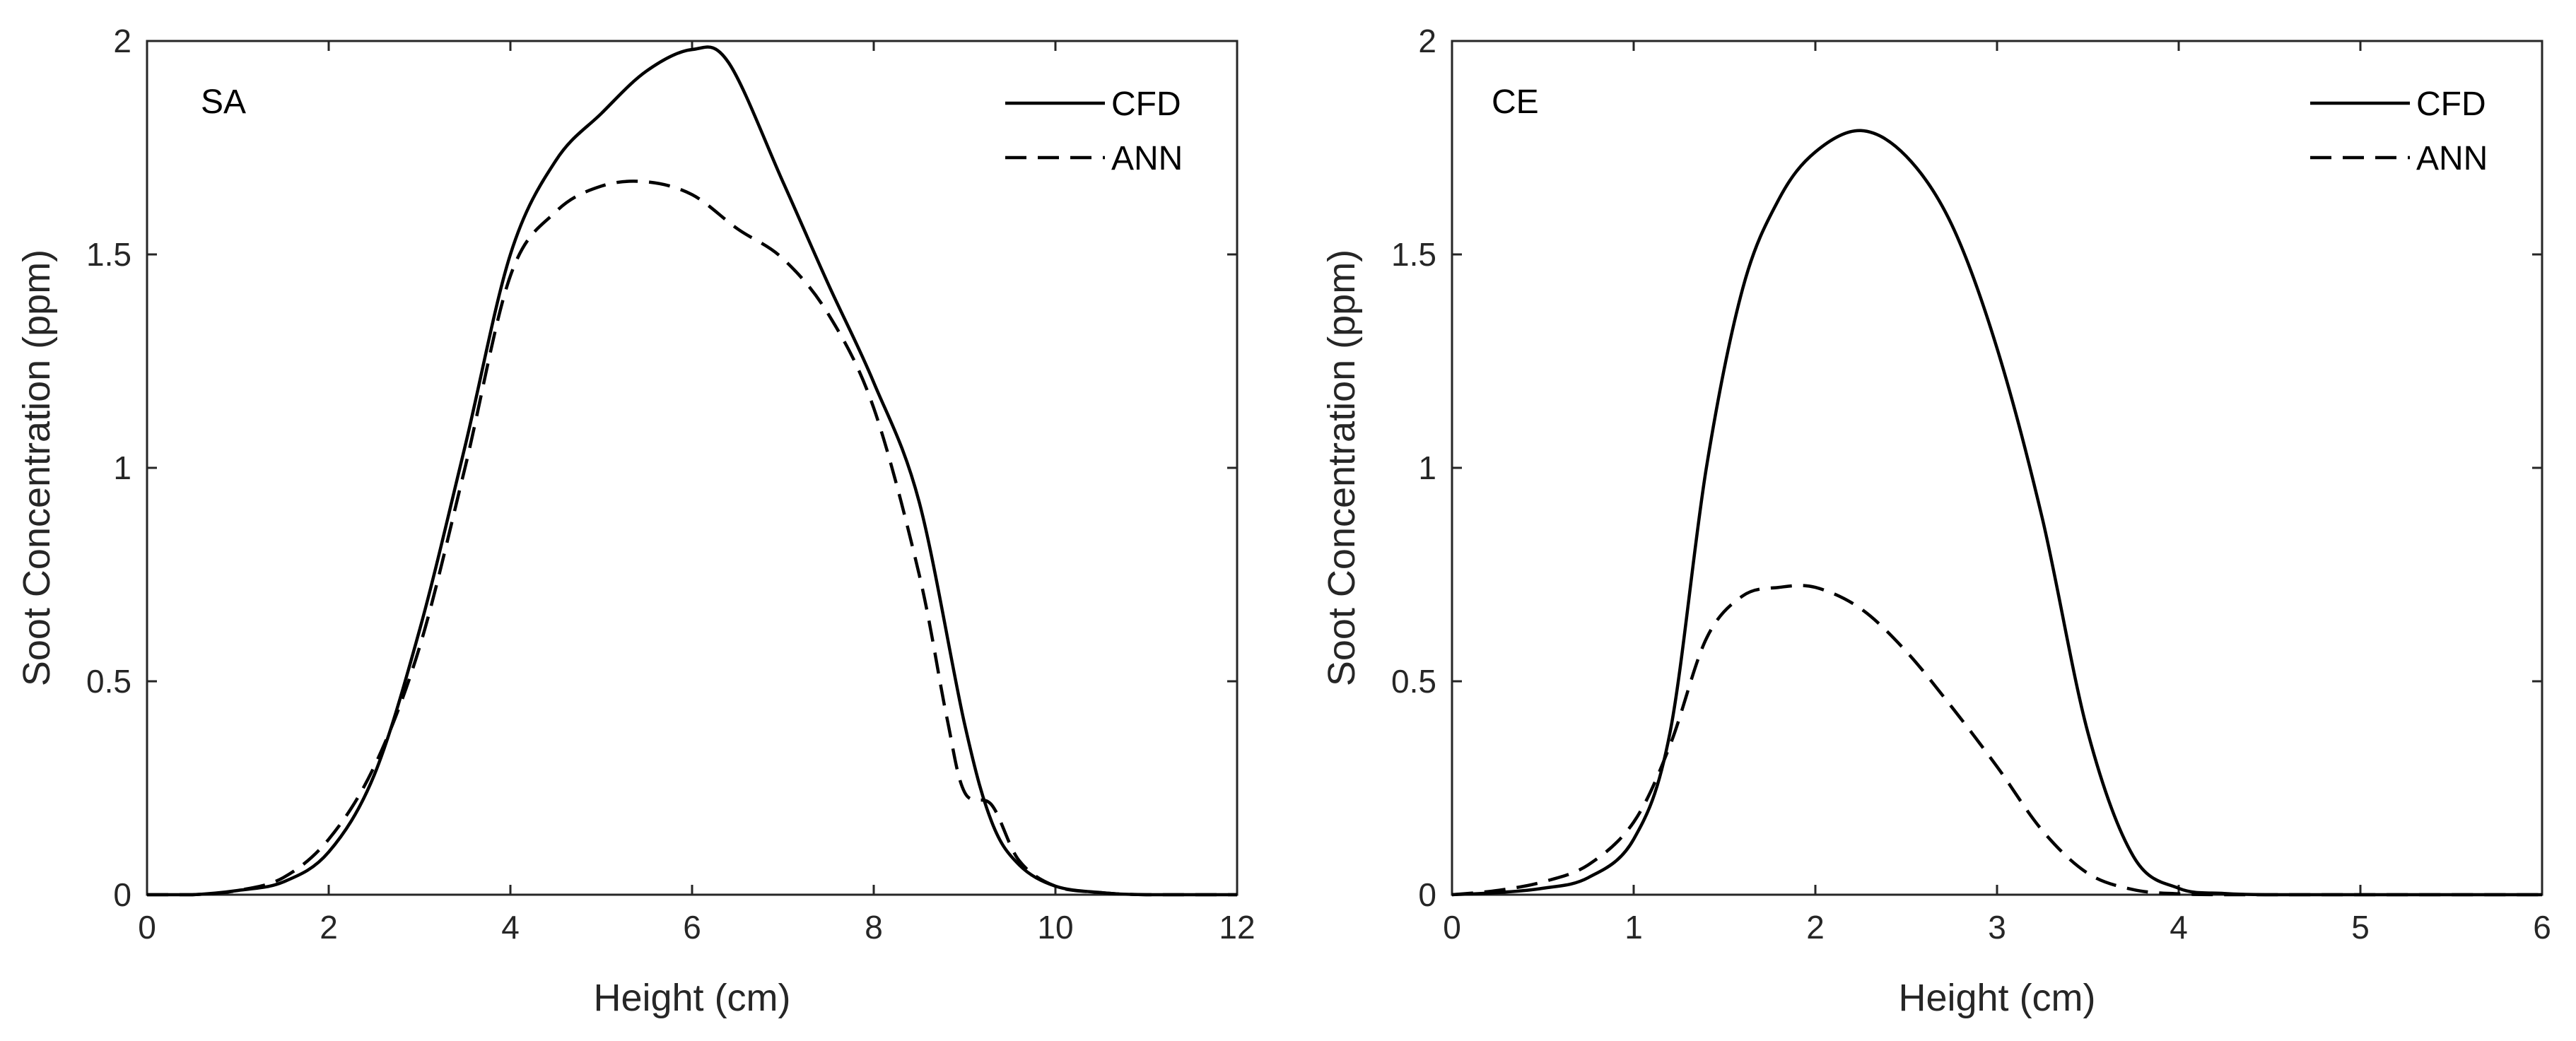 Image resolution: width=2576 pixels, height=1041 pixels. I want to click on x-tick-label-ce-3: 3, so click(1997, 927).